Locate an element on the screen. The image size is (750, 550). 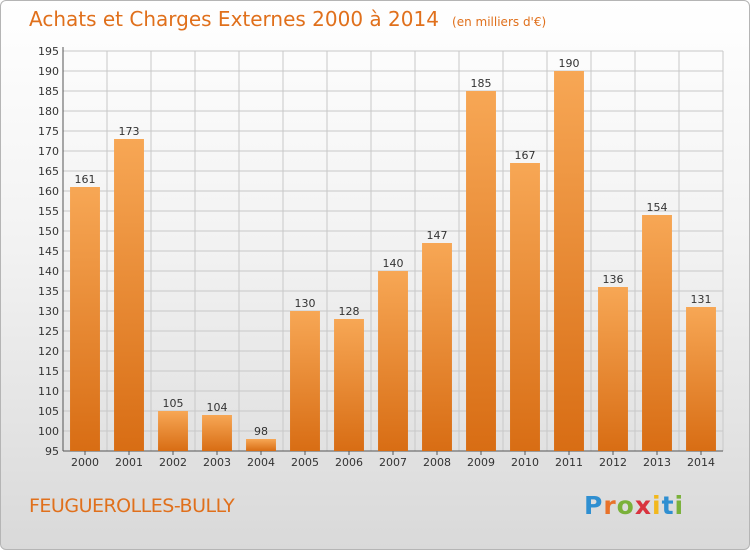
y-tick-label: 100 is located at coordinates (48, 431).